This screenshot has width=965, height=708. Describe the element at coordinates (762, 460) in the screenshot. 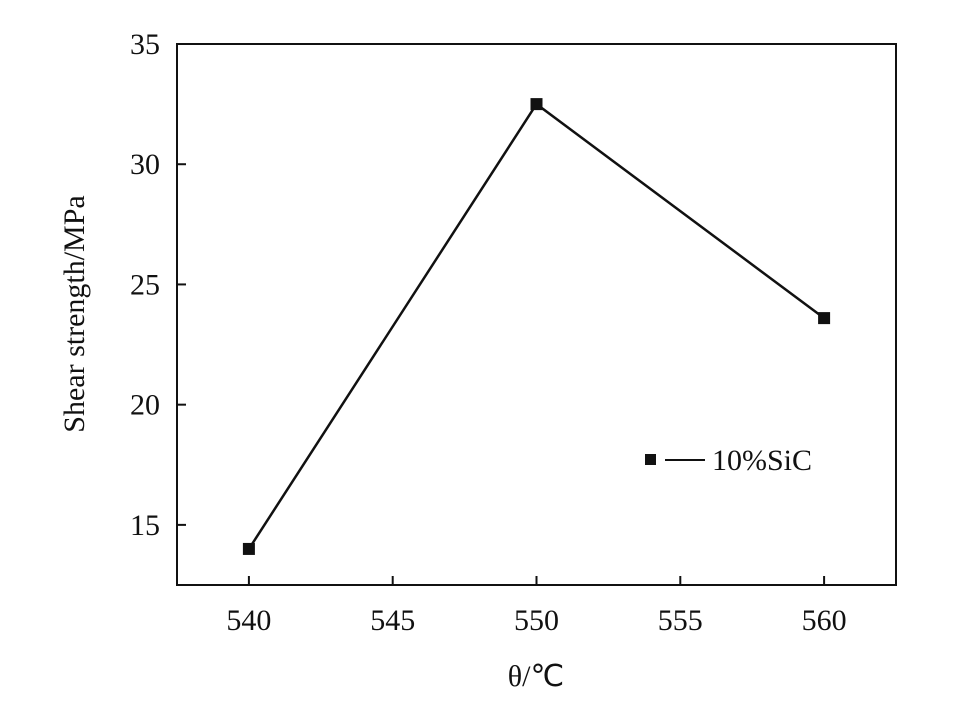

I see `legend-label: 10%SiC` at that location.